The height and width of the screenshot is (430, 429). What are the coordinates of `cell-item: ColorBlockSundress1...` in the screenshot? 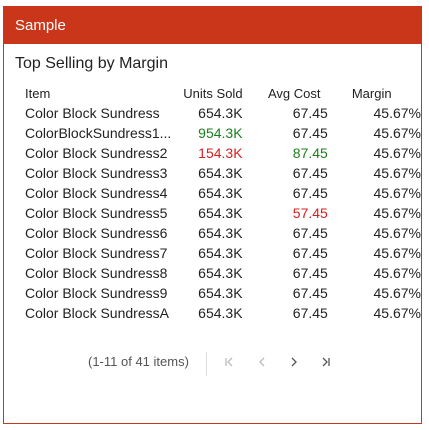 It's located at (98, 133).